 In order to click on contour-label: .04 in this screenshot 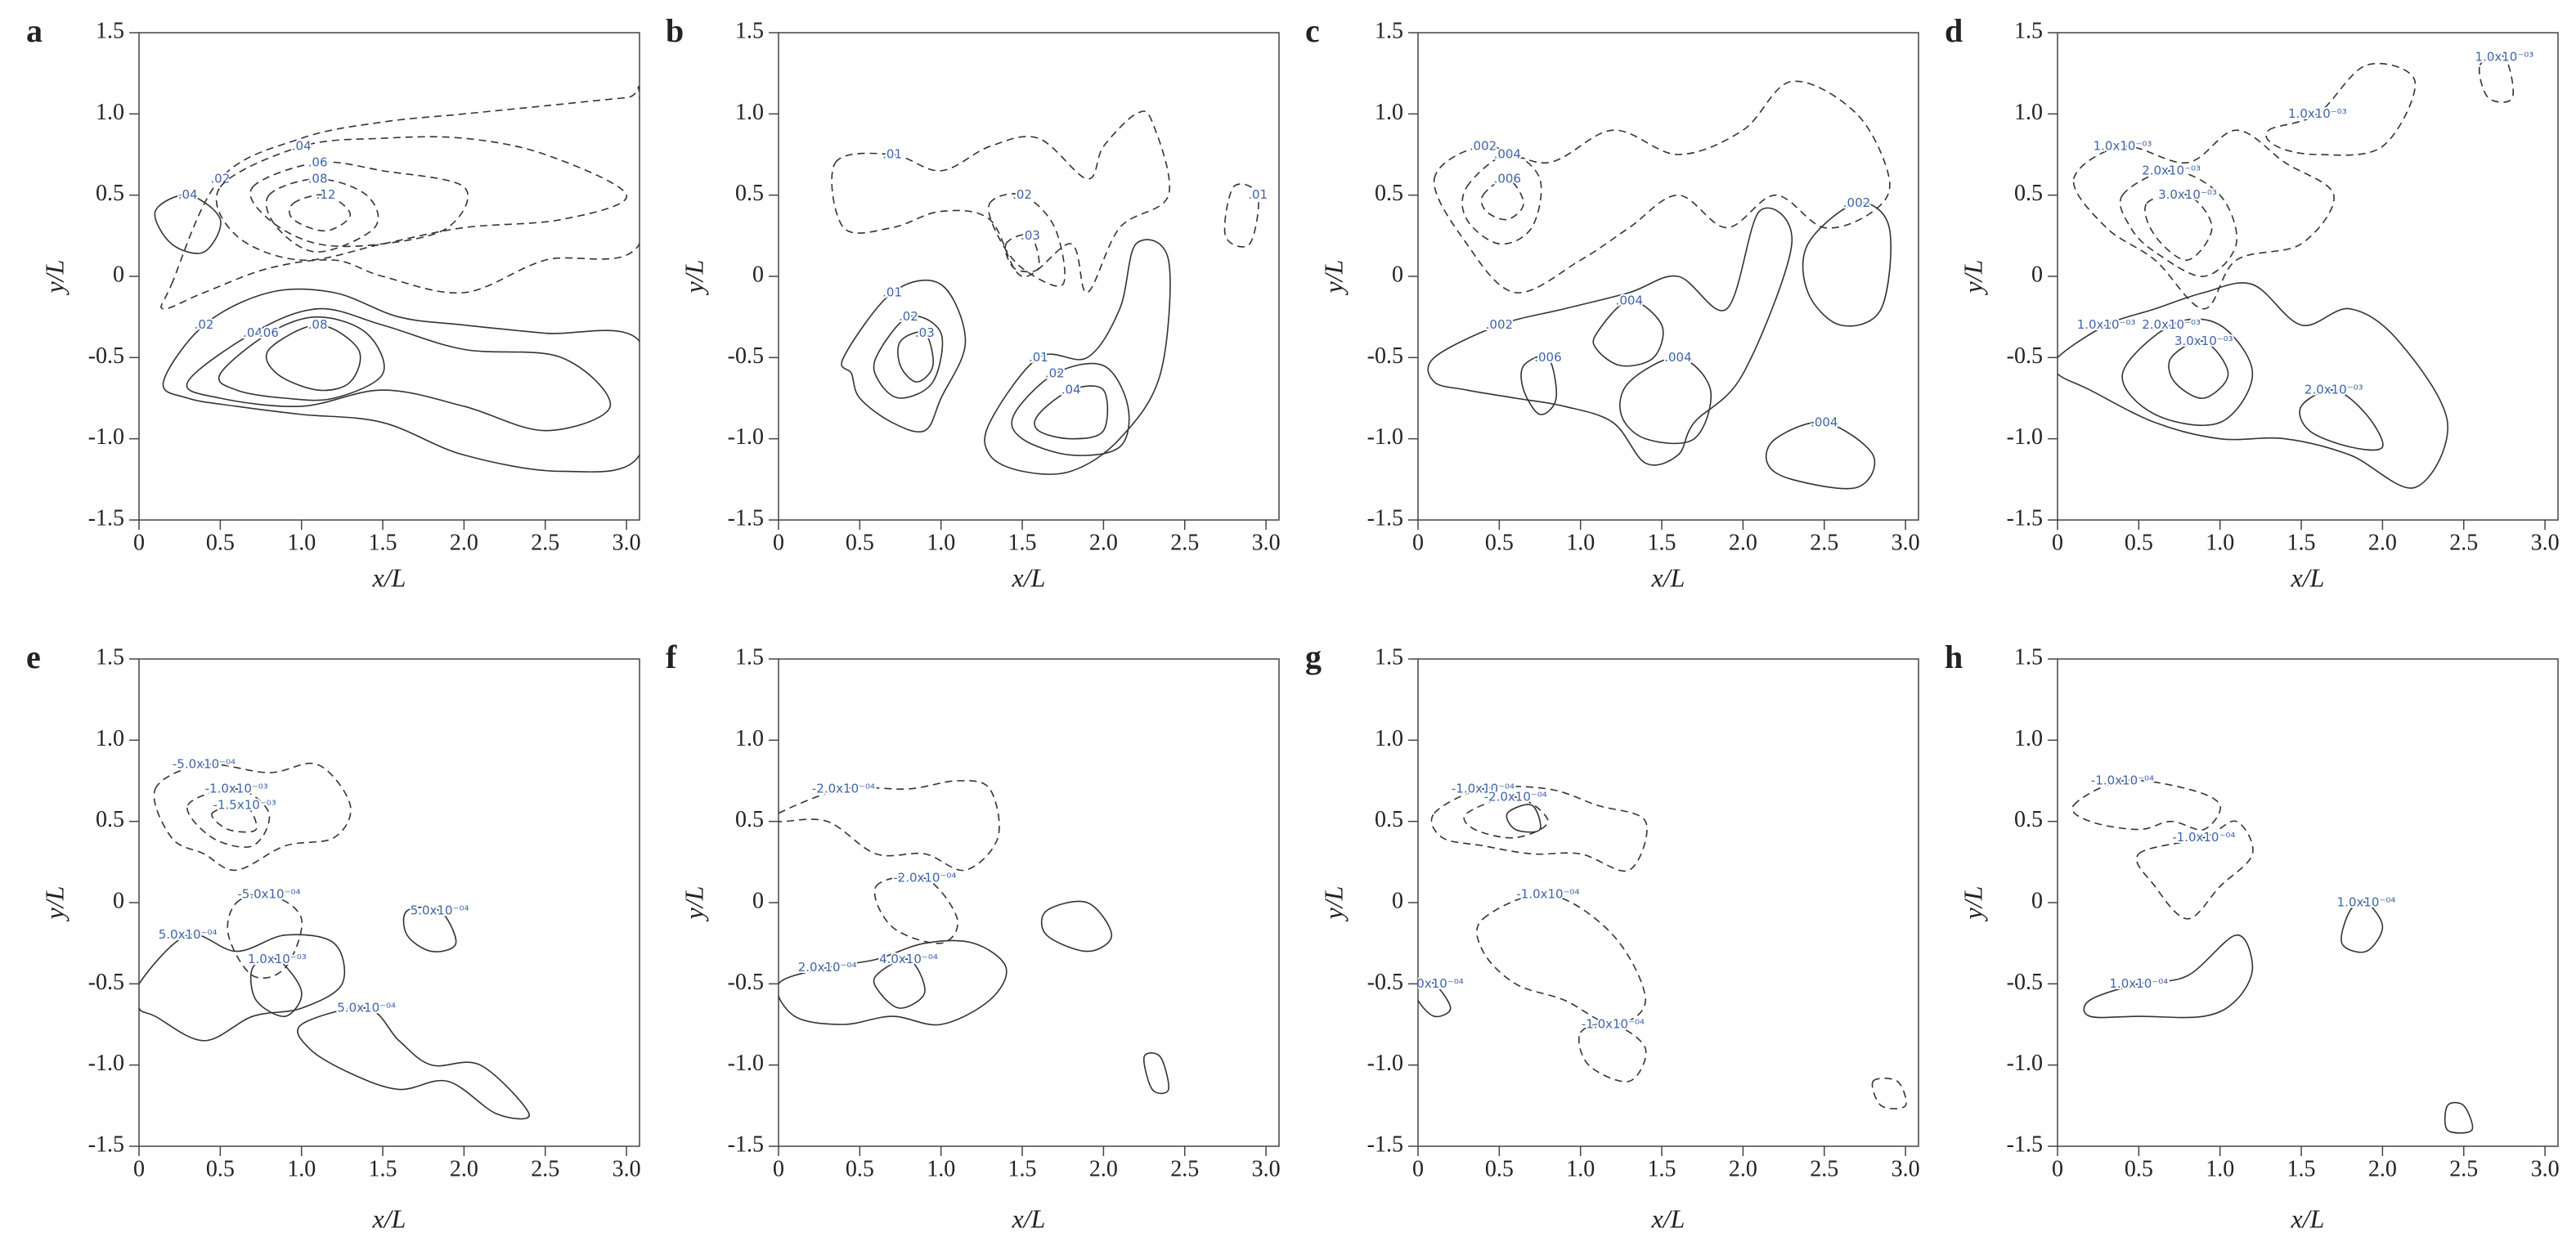, I will do `click(302, 146)`.